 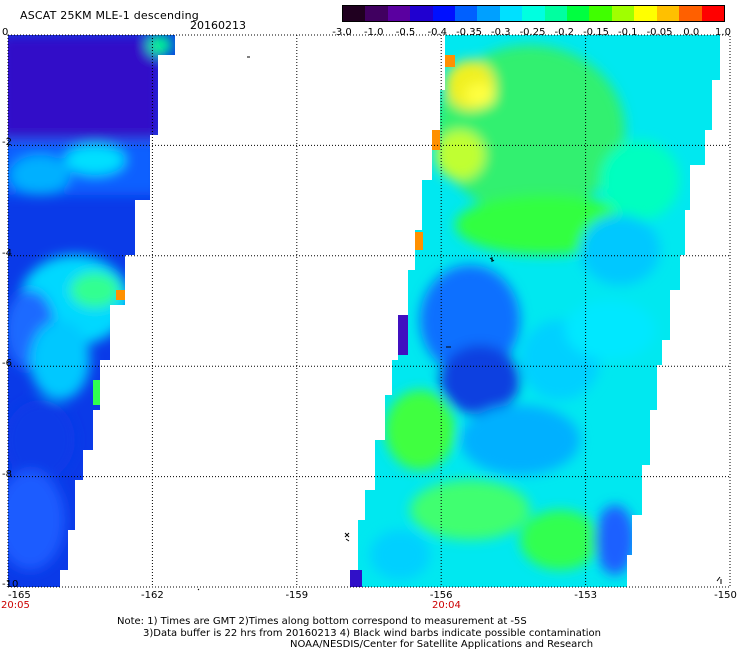 What do you see at coordinates (723, 32) in the screenshot?
I see `colorbar-label: 1.0` at bounding box center [723, 32].